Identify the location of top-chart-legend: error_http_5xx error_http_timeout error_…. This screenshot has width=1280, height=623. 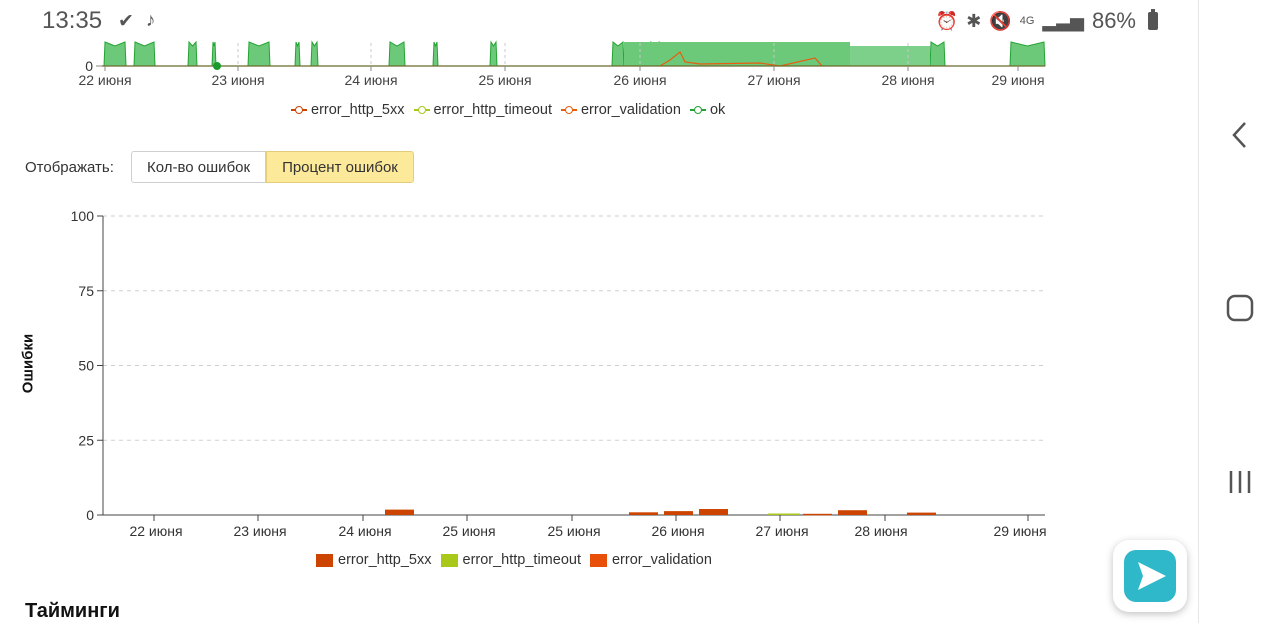
(512, 110).